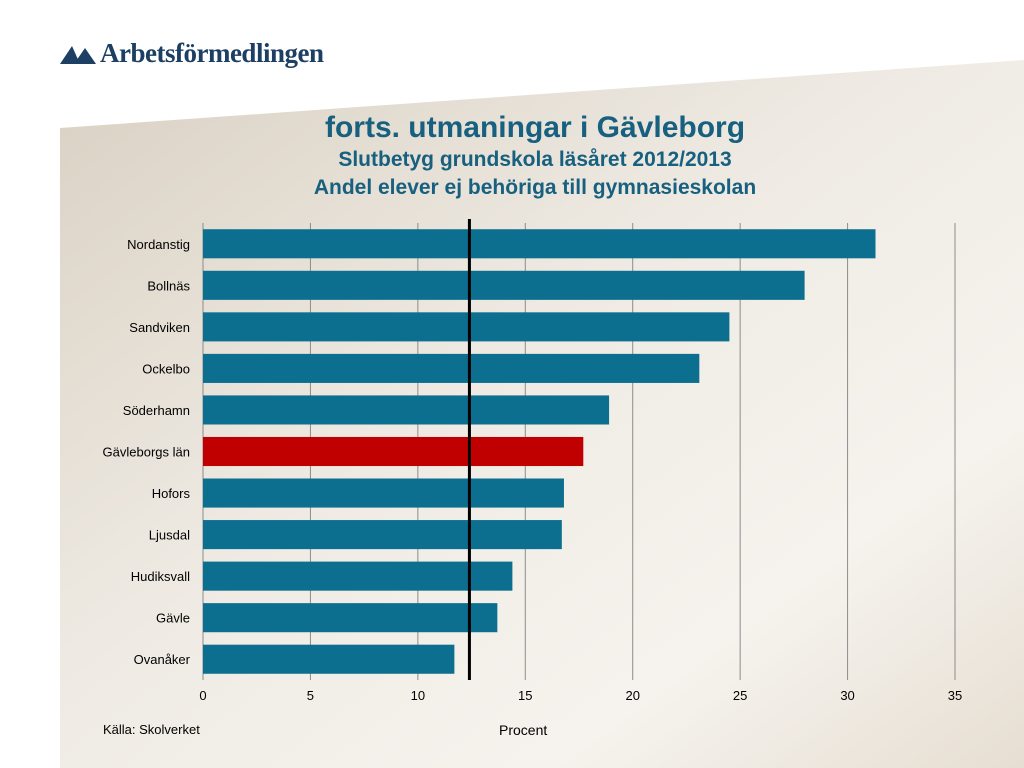  I want to click on category-label: Bollnäs, so click(168, 285).